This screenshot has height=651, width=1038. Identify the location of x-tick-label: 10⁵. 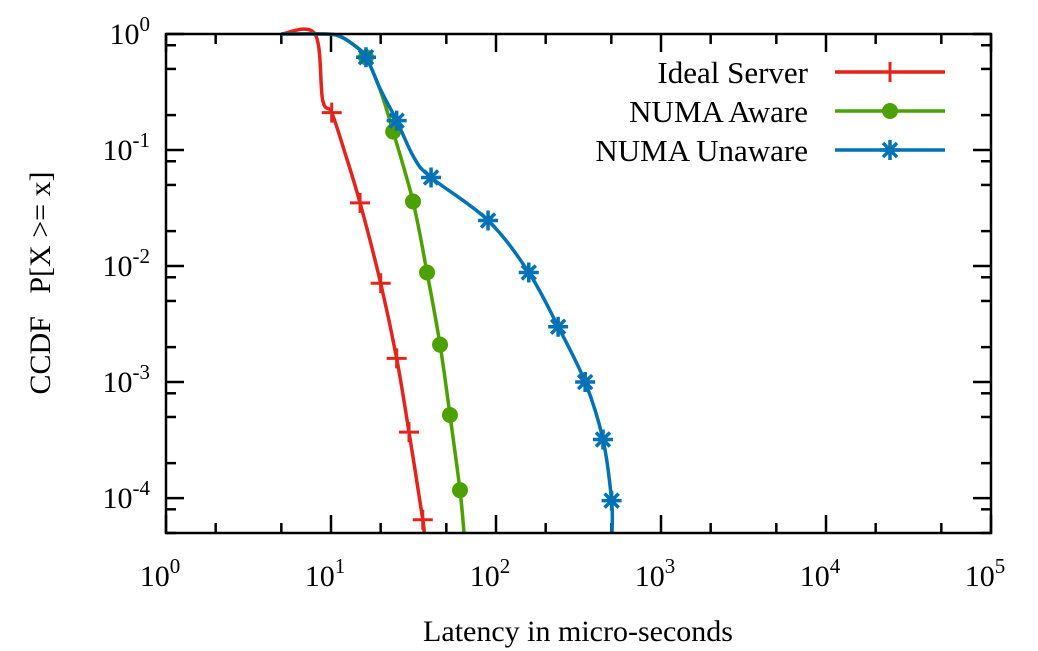
(985, 573).